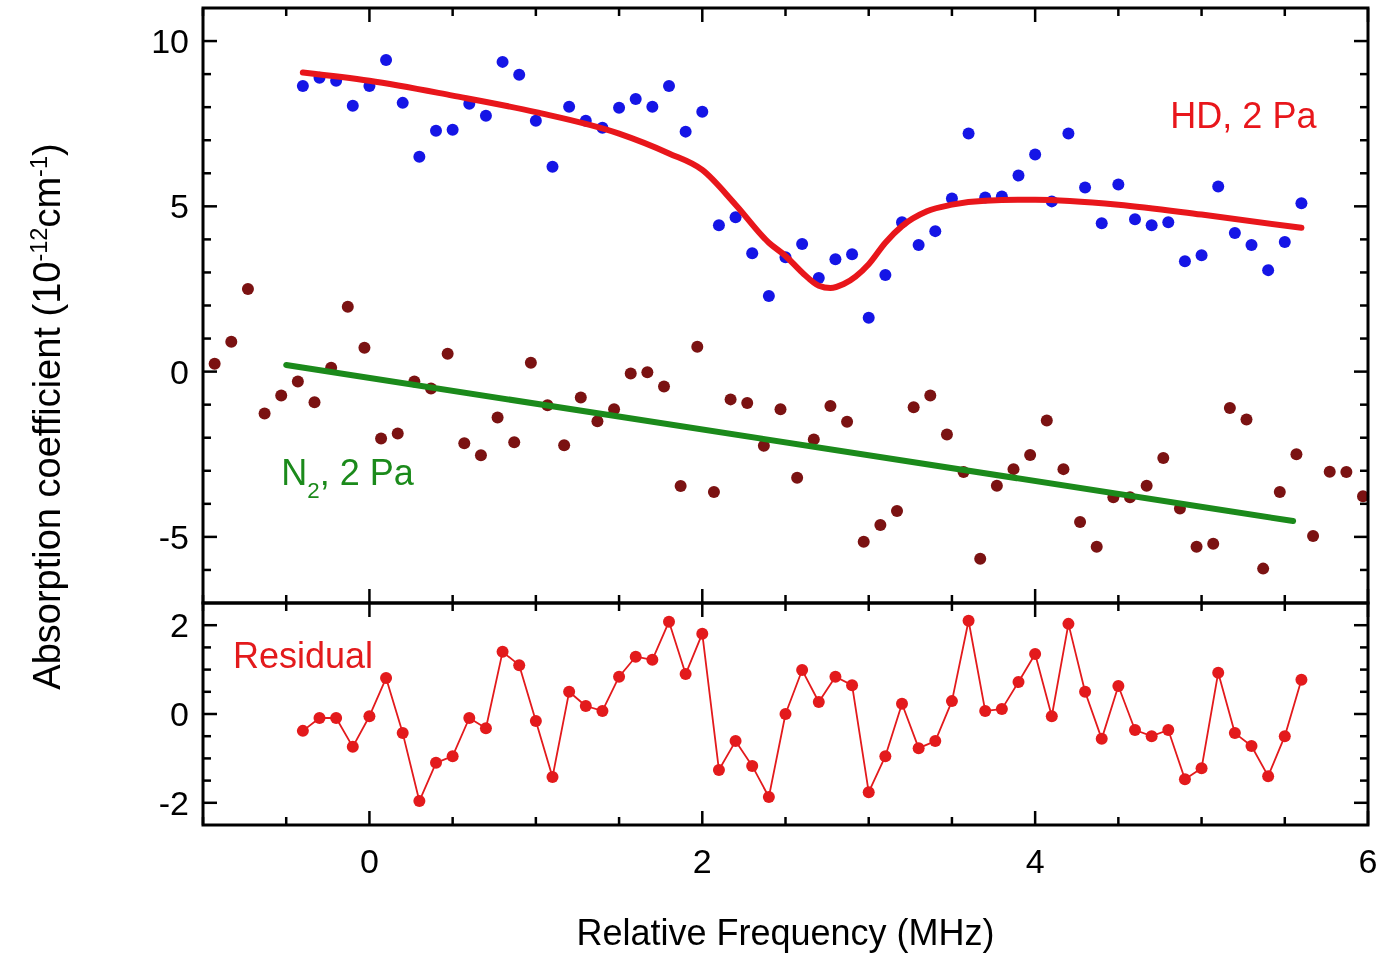 The image size is (1385, 954). Describe the element at coordinates (1368, 861) in the screenshot. I see `x-tick-label: 6` at that location.